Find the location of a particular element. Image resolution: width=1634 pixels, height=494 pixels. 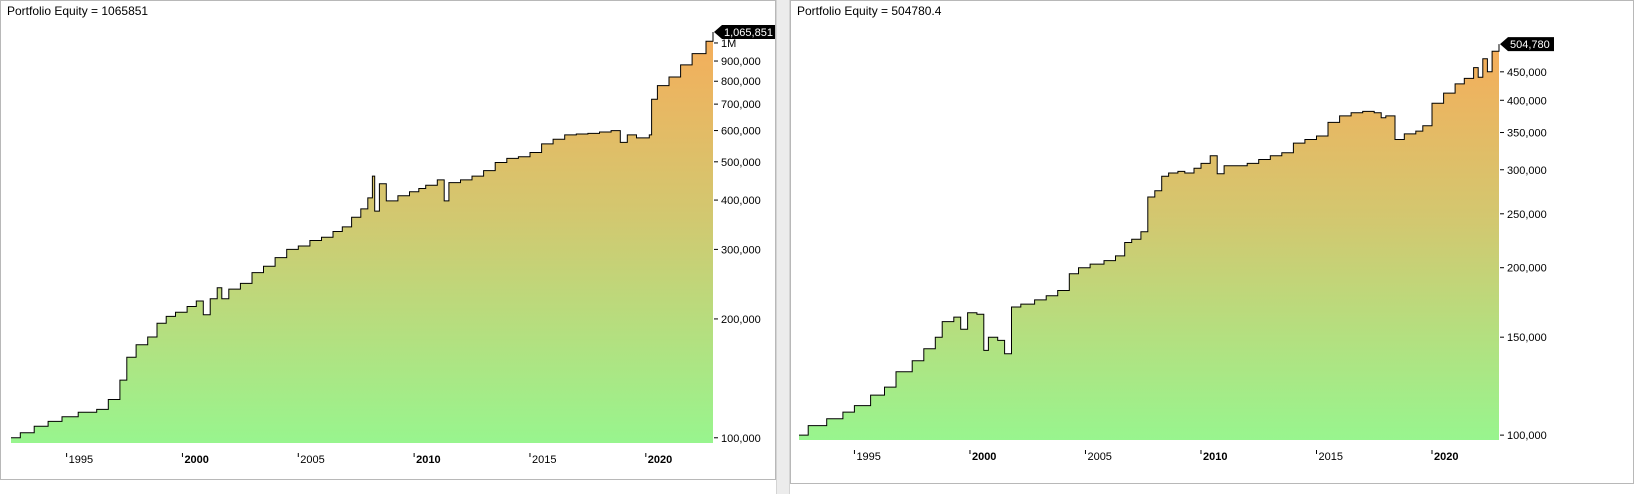

y-axis-tick-label: 250,000 is located at coordinates (1527, 215).